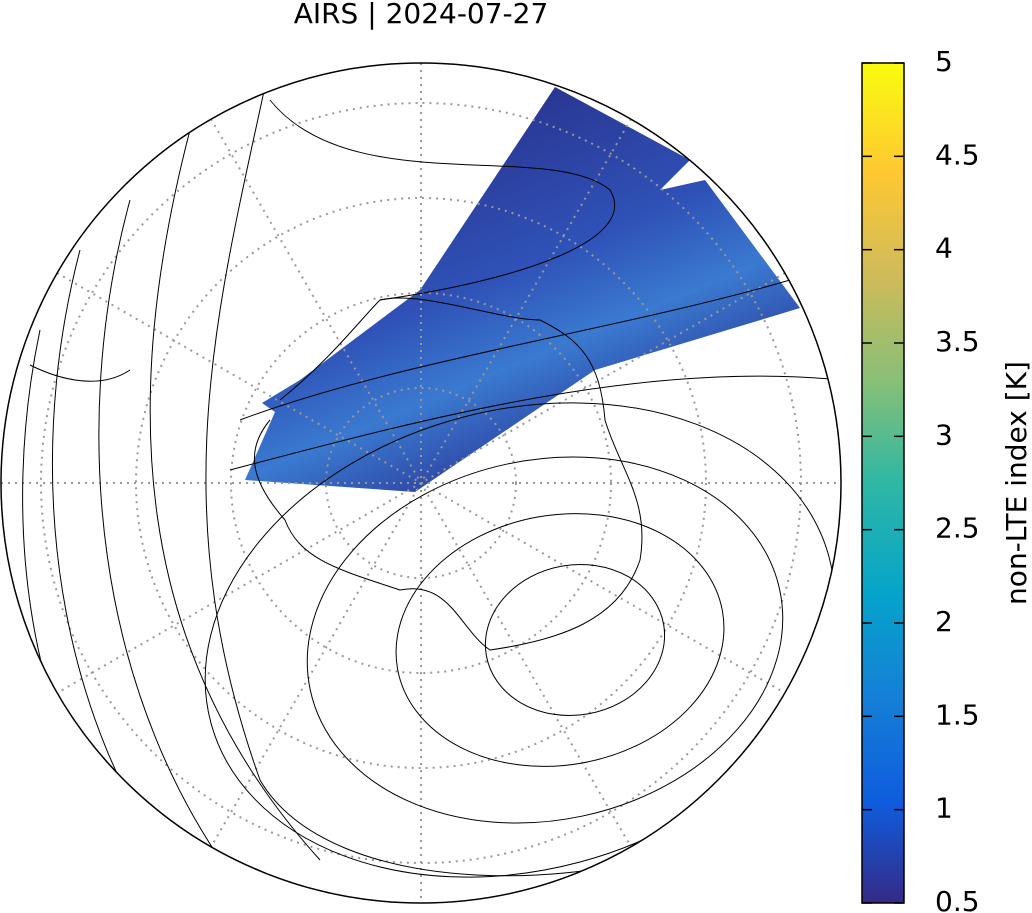  Describe the element at coordinates (957, 899) in the screenshot. I see `colorbar-tick-label: 0.5` at that location.